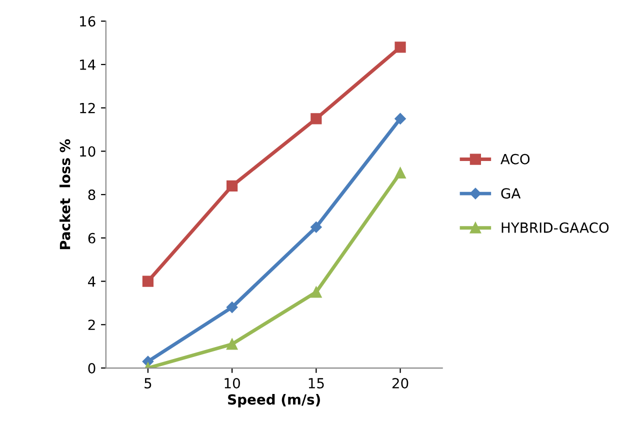  Describe the element at coordinates (88, 65) in the screenshot. I see `y-tick-label: 14` at that location.